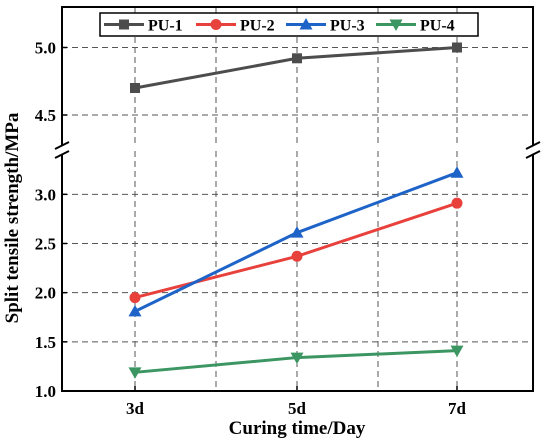 The width and height of the screenshot is (550, 443). Describe the element at coordinates (135, 408) in the screenshot. I see `x-tick-label: 3d` at that location.